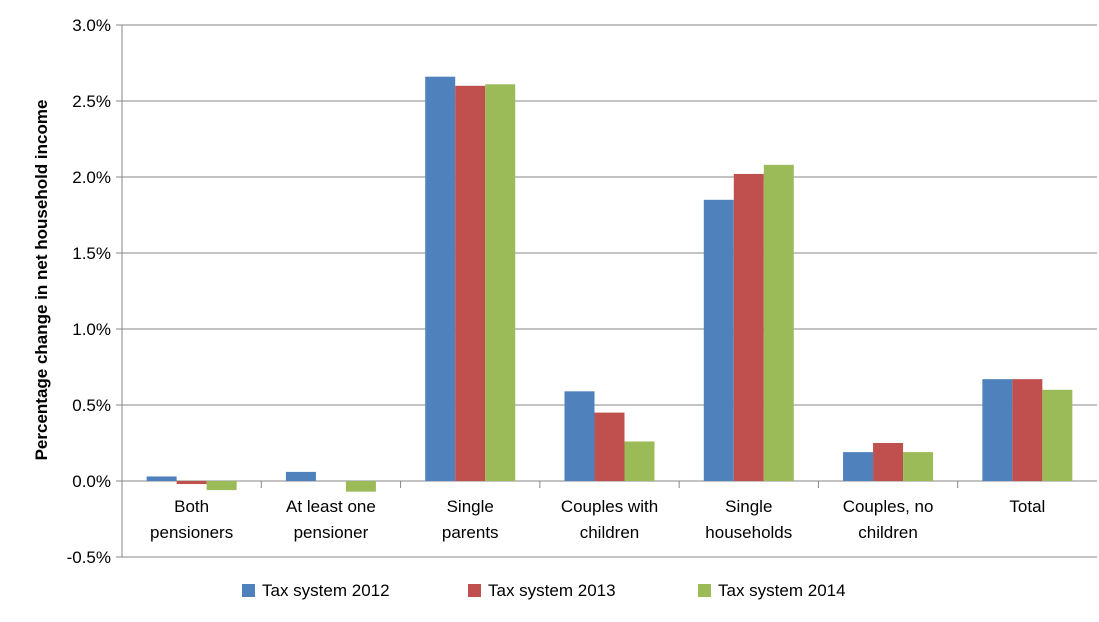 The height and width of the screenshot is (622, 1099). I want to click on y-tick-label: 0.0%, so click(91, 481).